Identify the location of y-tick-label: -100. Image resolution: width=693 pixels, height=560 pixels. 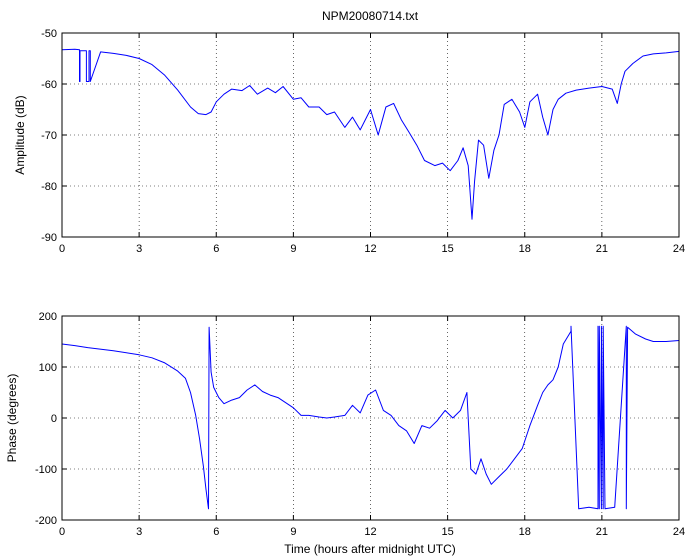
(46, 470).